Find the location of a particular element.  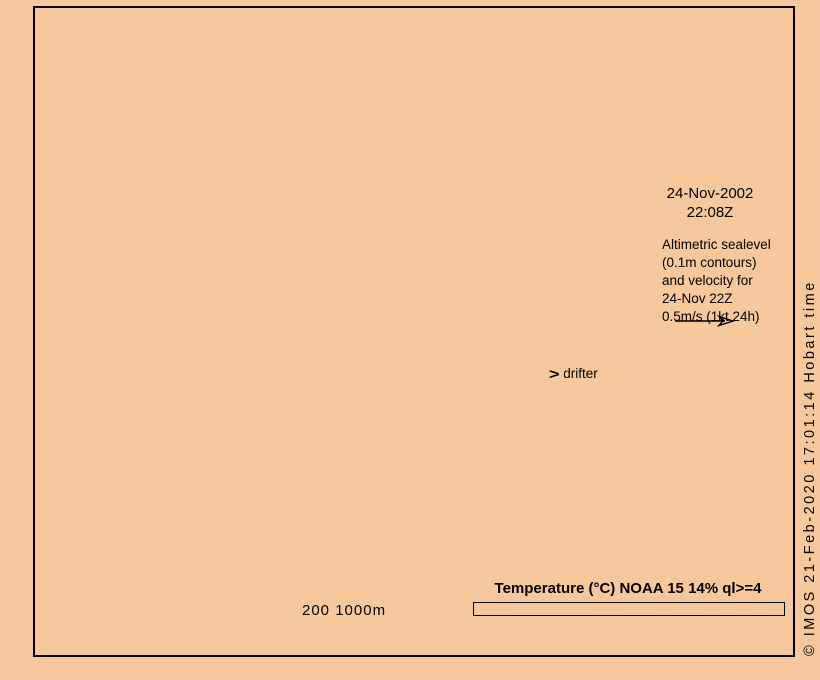

altimetry-note-line: and velocity for is located at coordinates (707, 280).